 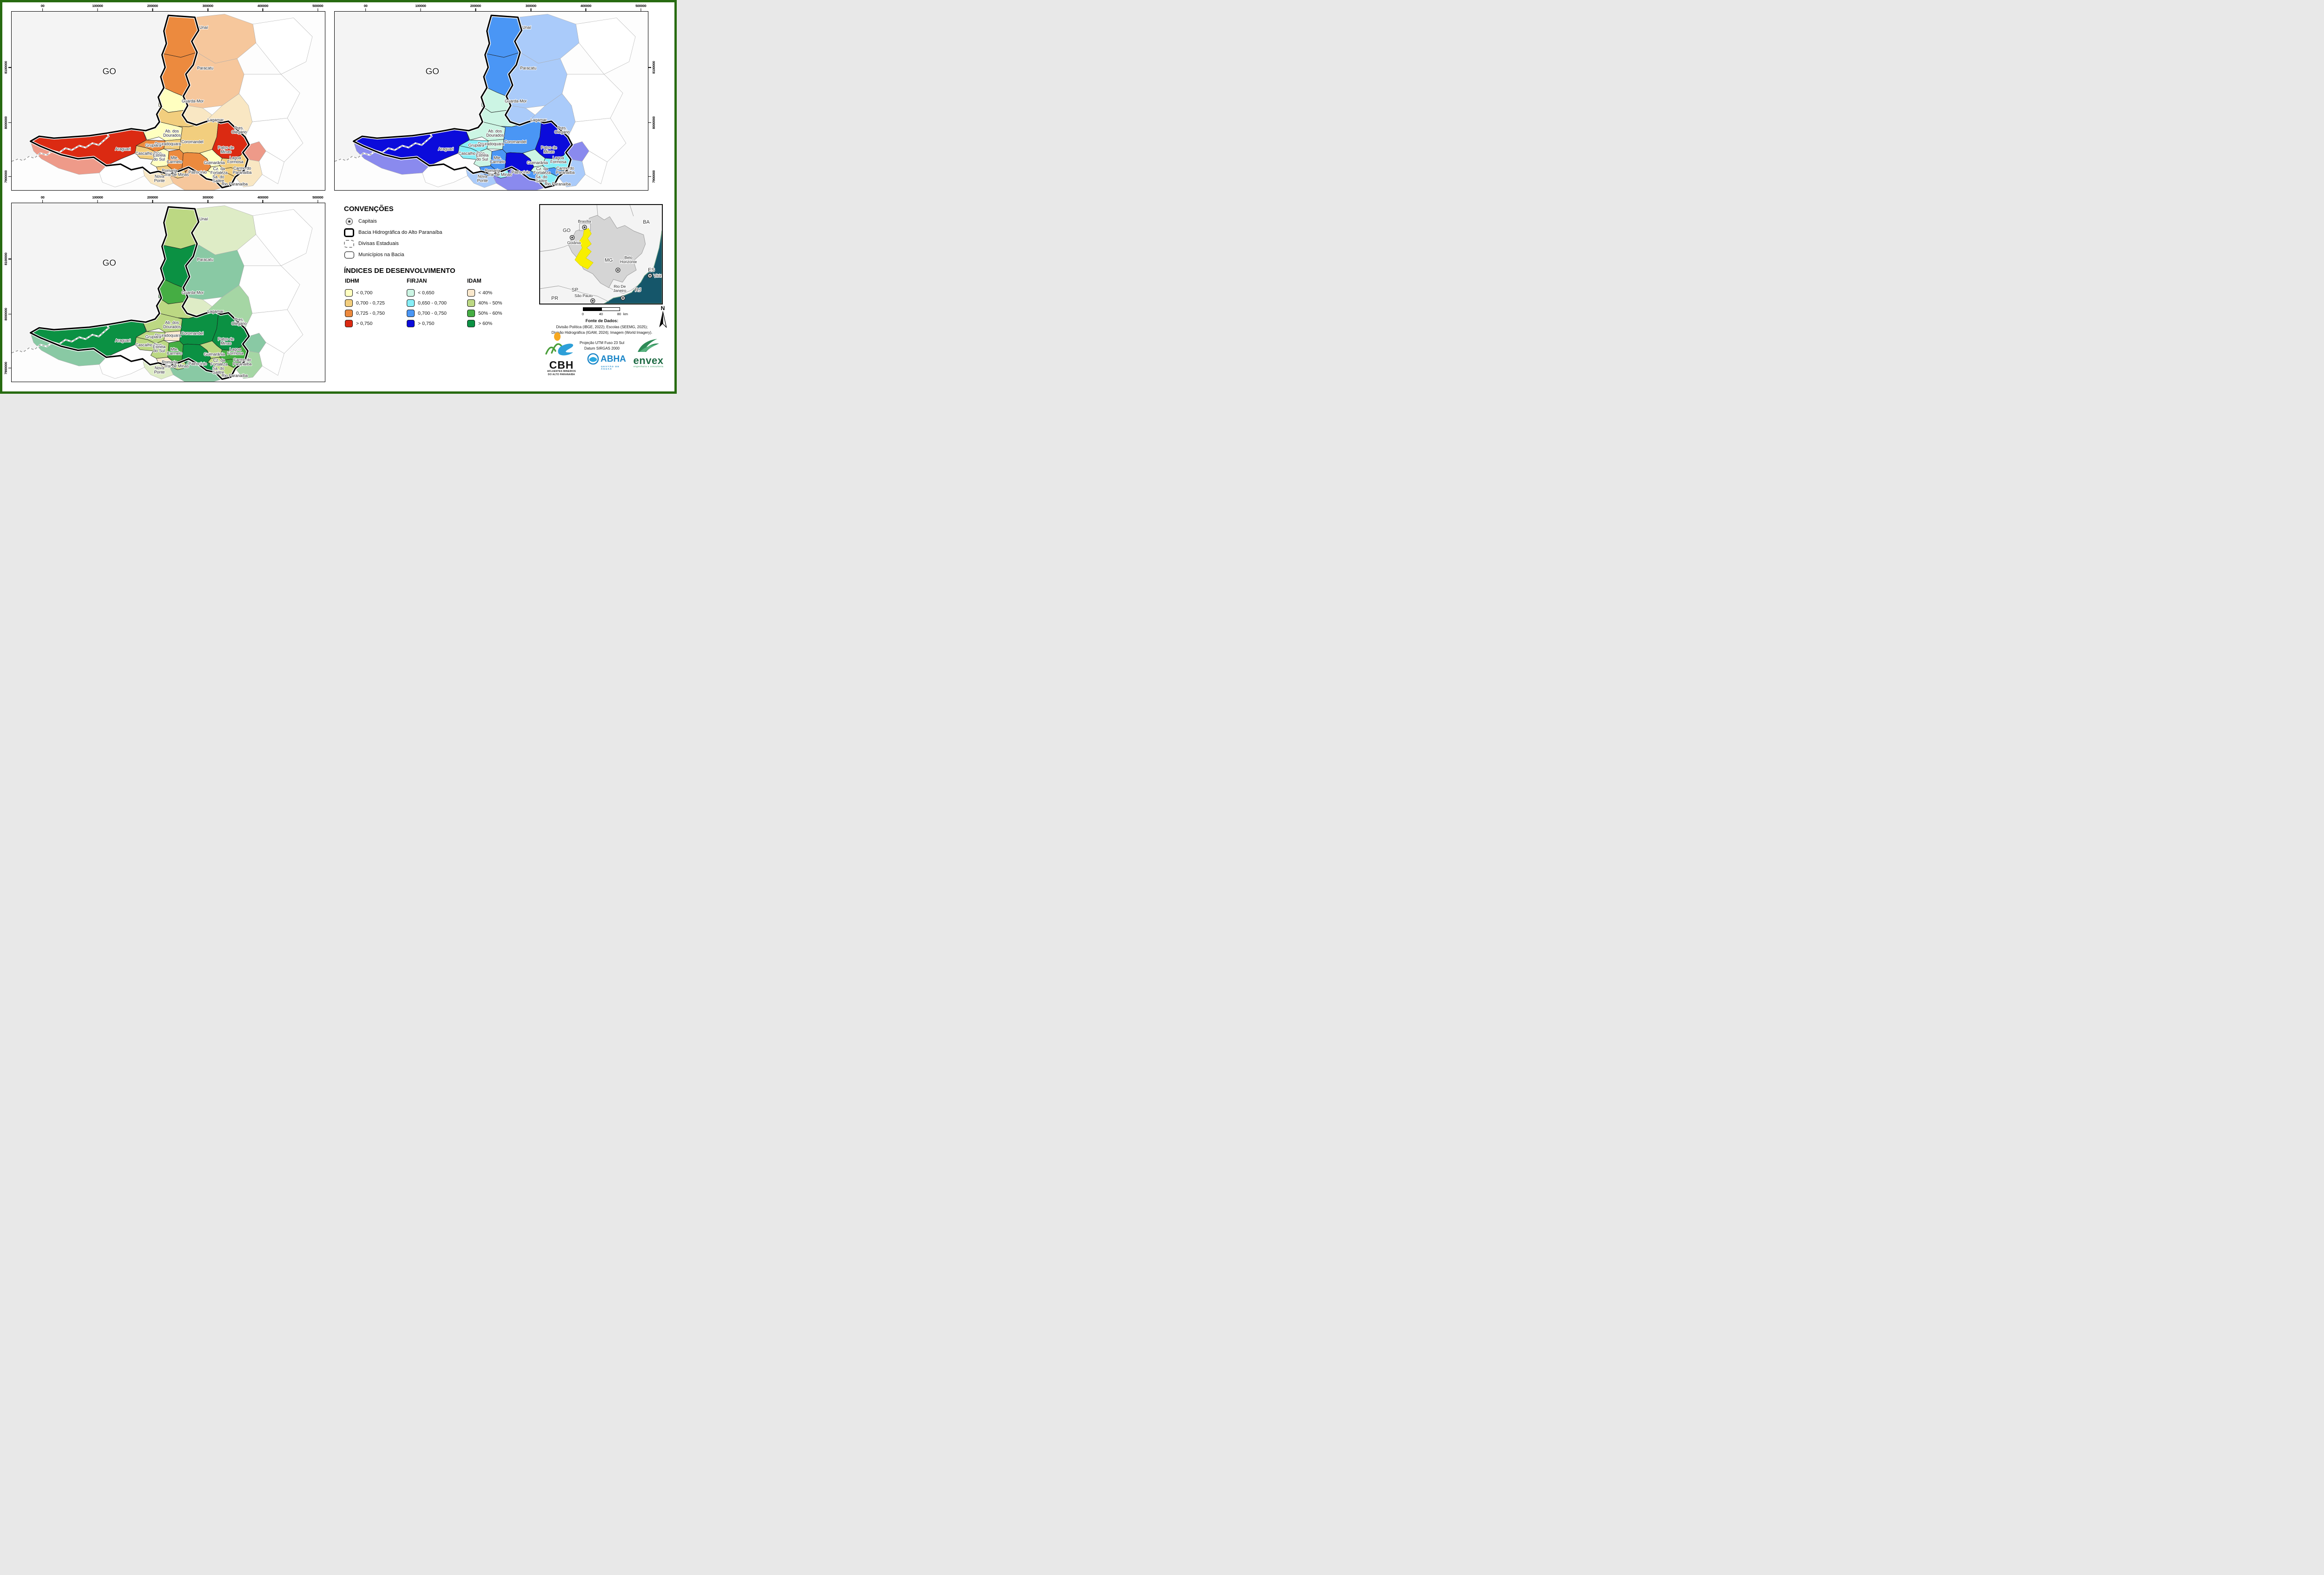 I want to click on label-rio_paranaiba: Rio Paranaíba, so click(x=558, y=184).